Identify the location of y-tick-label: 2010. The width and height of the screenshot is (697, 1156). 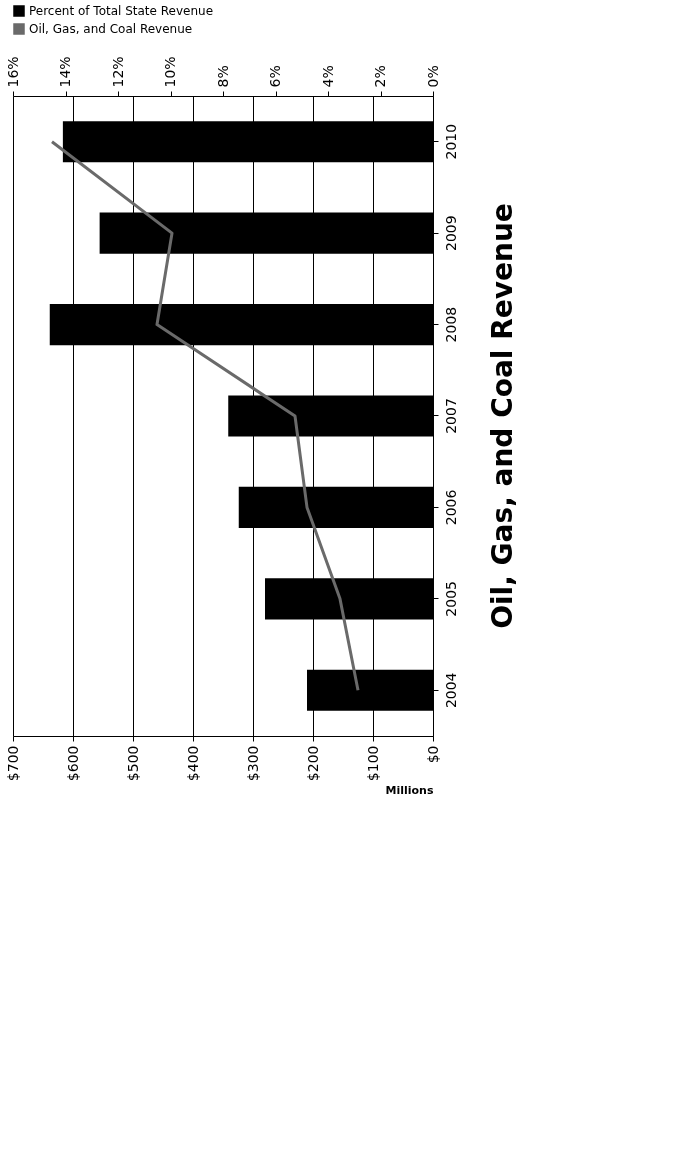
(450, 141).